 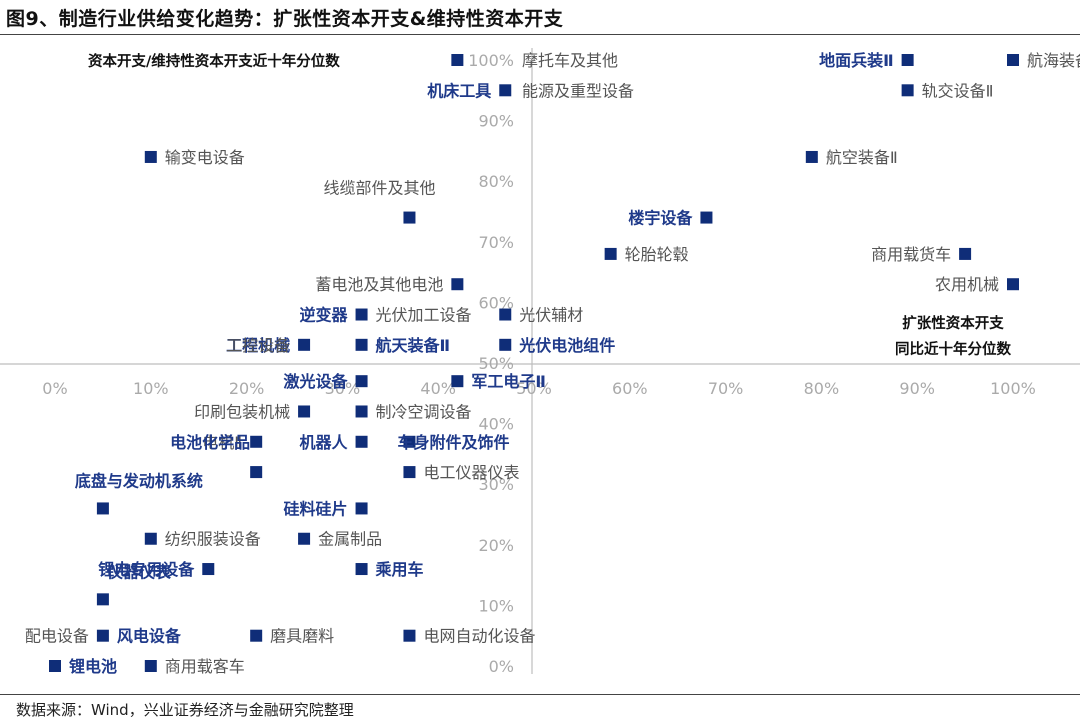 I want to click on point-label: 线缆部件及其他, so click(x=379, y=188).